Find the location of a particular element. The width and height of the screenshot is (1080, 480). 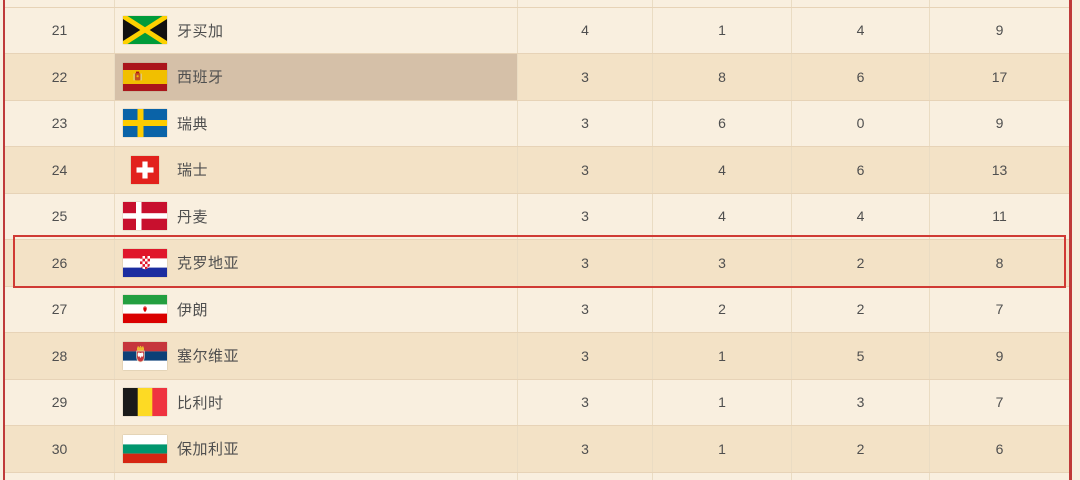

switzerland-flag-icon is located at coordinates (145, 169).